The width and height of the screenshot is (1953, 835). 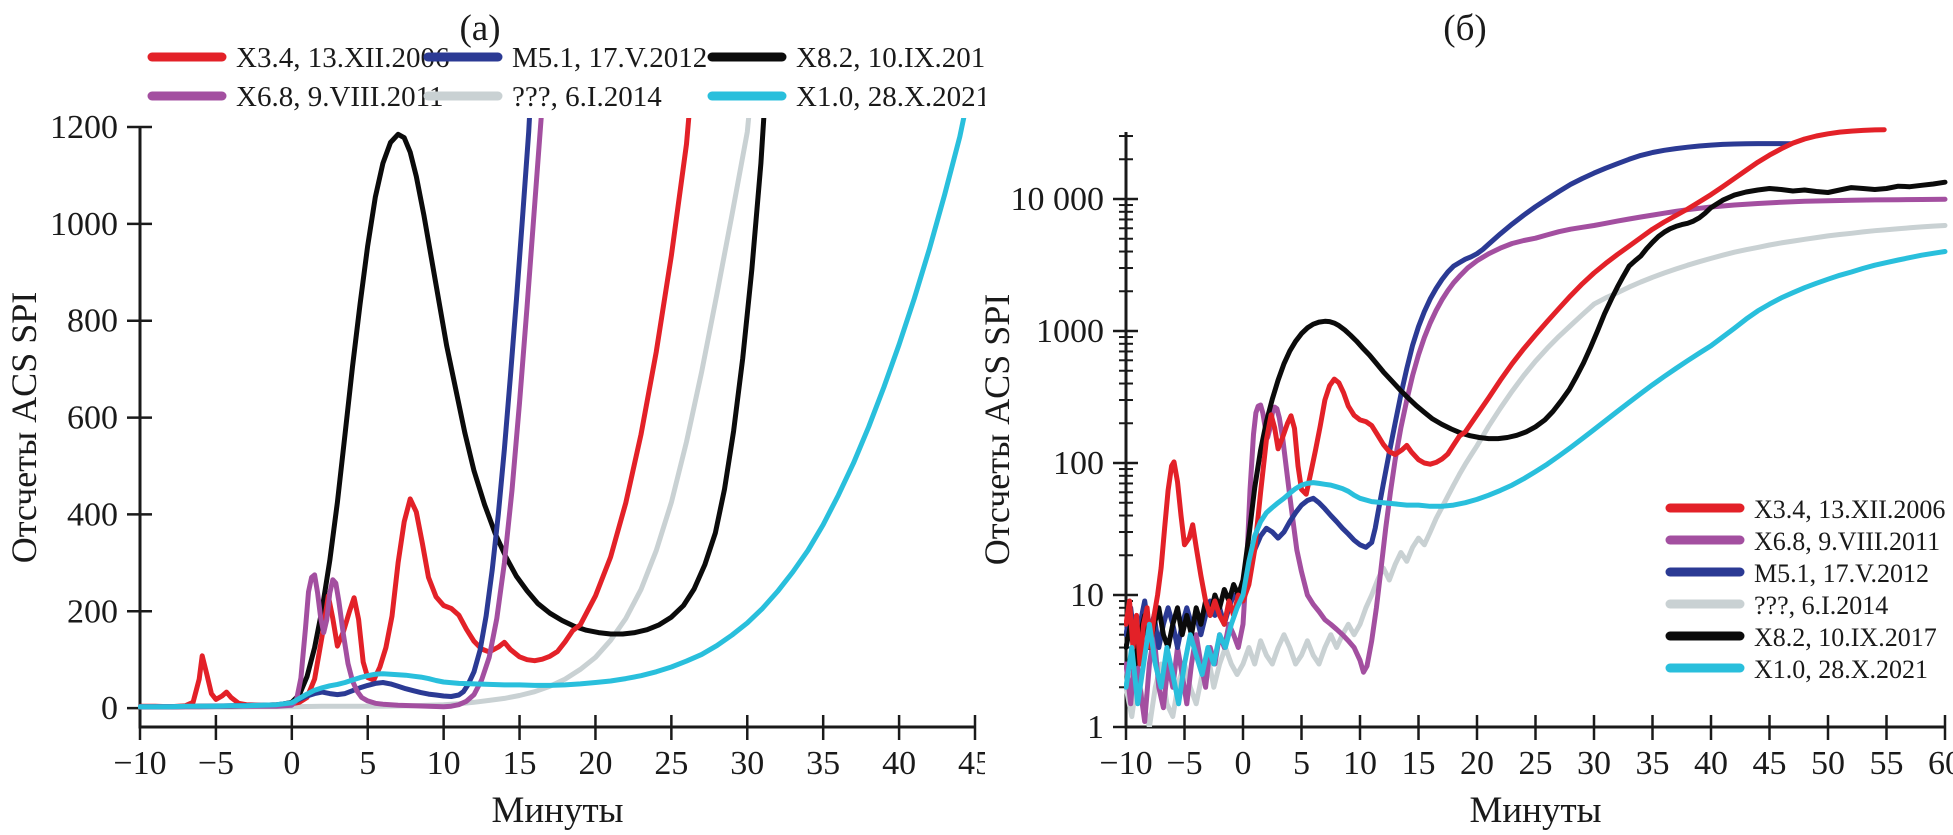 I want to click on y-tick-label: 600, so click(x=92, y=418).